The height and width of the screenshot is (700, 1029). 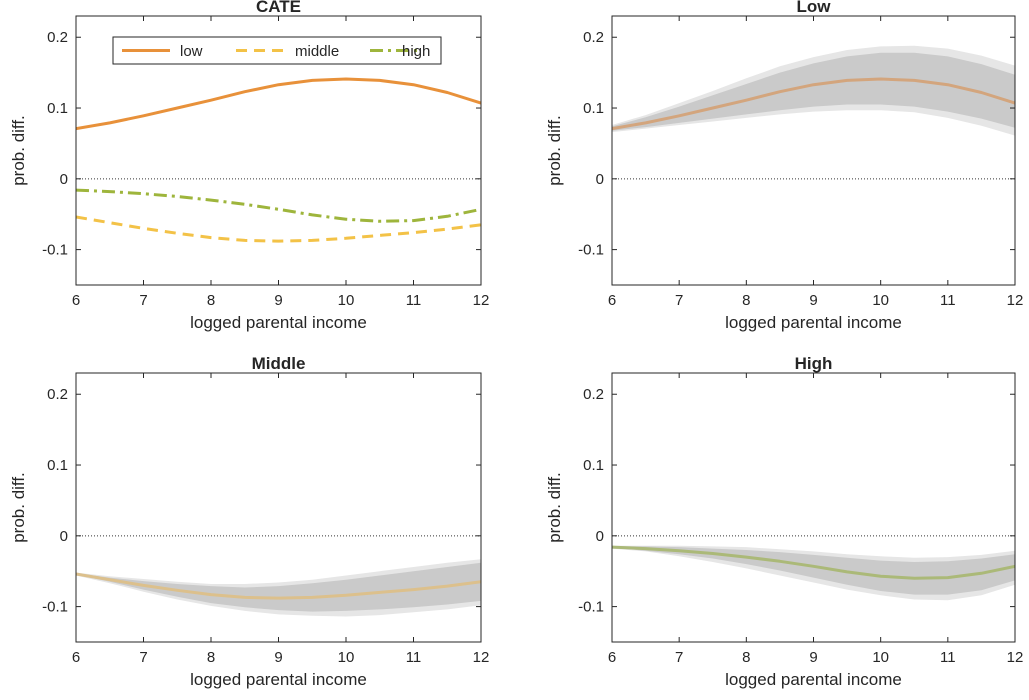 What do you see at coordinates (191, 51) in the screenshot?
I see `legend-label-low: low` at bounding box center [191, 51].